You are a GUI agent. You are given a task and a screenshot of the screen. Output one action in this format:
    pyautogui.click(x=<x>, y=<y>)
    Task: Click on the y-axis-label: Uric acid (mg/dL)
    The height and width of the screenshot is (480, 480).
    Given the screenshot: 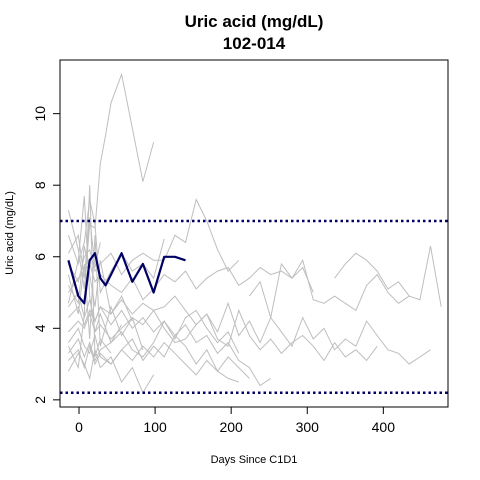 What is the action you would take?
    pyautogui.click(x=10, y=233)
    